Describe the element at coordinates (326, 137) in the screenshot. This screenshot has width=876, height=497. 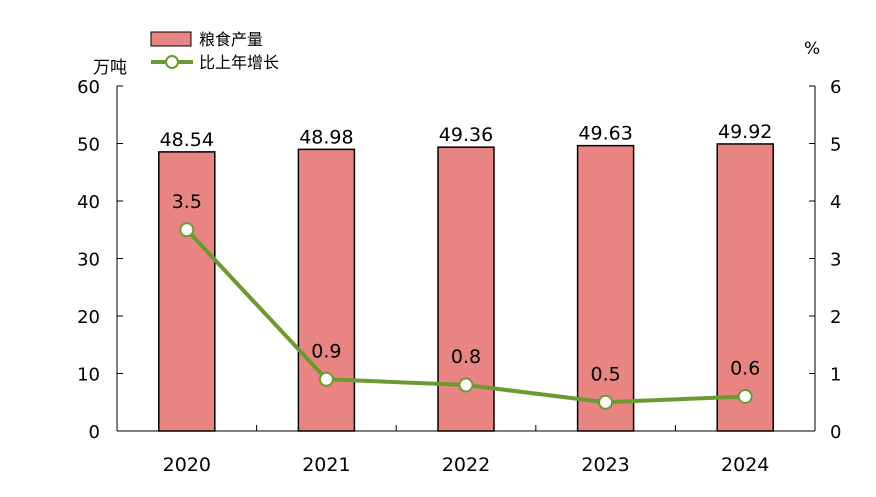
I see `bar-data-label: 48.98` at that location.